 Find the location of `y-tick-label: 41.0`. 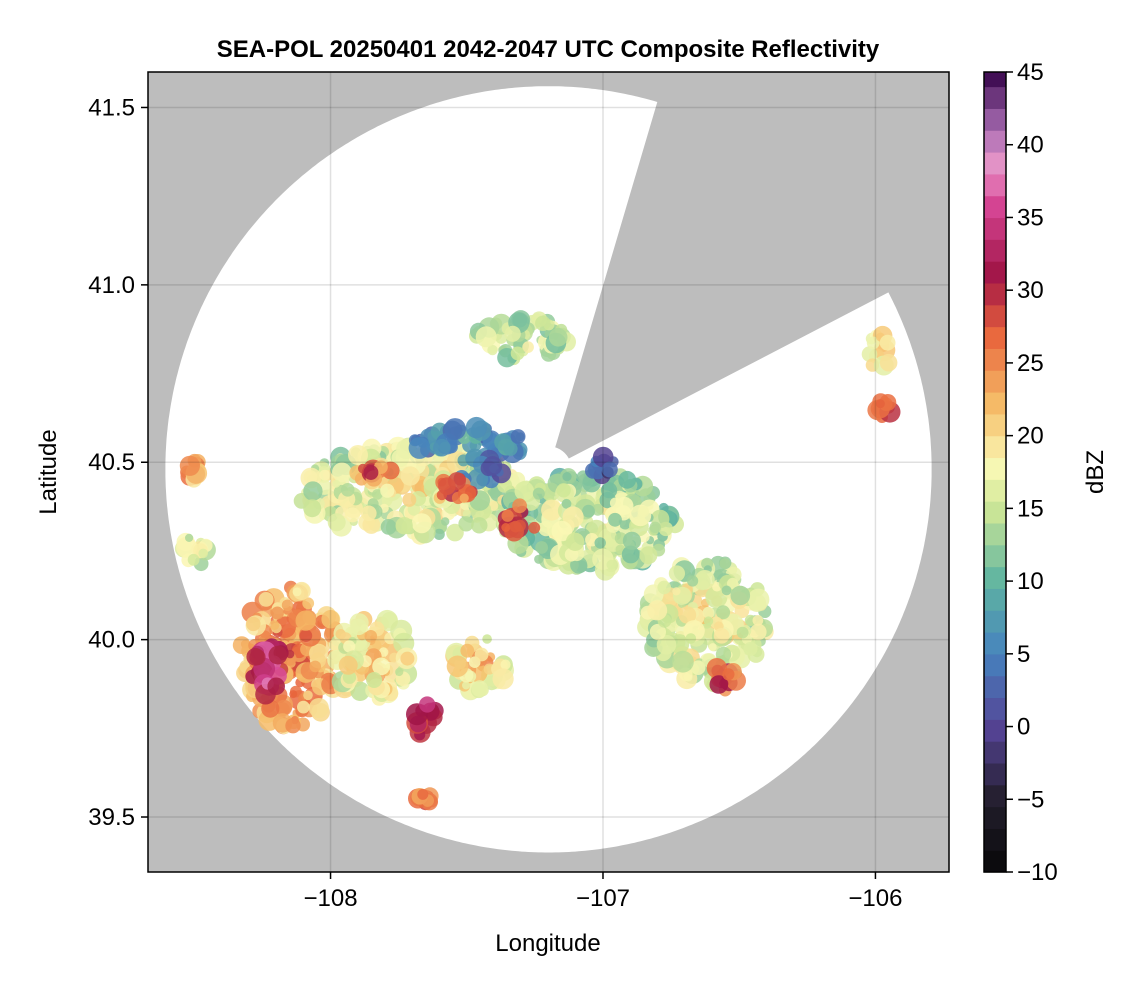

y-tick-label: 41.0 is located at coordinates (111, 285).